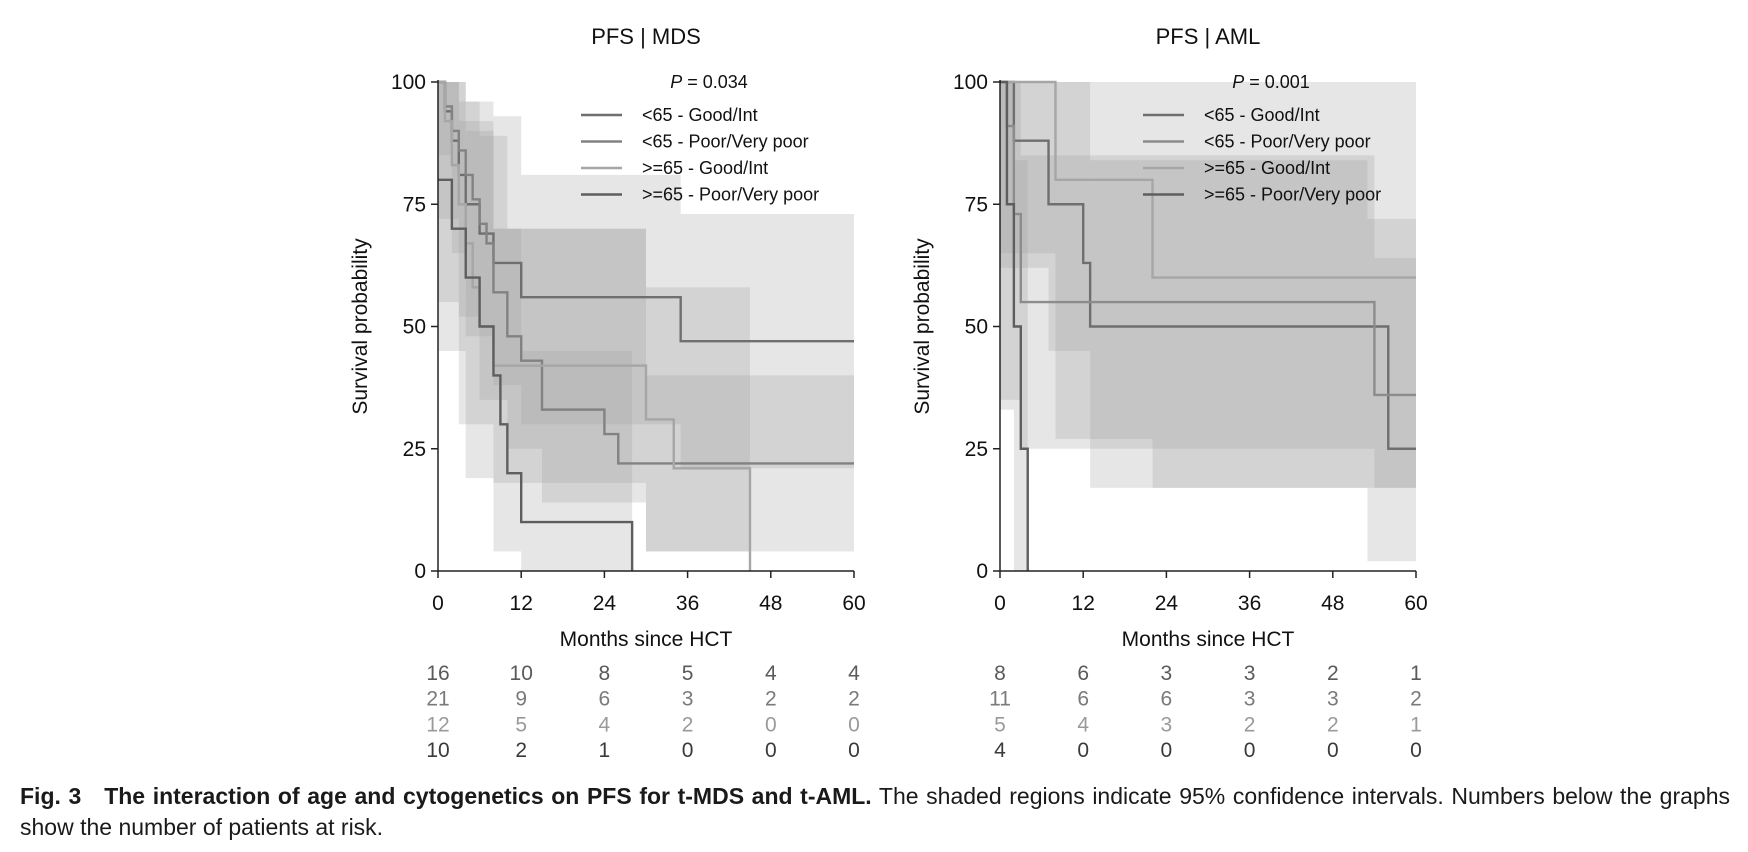 Image resolution: width=1748 pixels, height=852 pixels. What do you see at coordinates (1205, 711) in the screenshot?
I see `at-risk-table: 8 6 3 3 2 111 6 6 3 3 25 4 3 2 2 14 0 0 0 0 0` at bounding box center [1205, 711].